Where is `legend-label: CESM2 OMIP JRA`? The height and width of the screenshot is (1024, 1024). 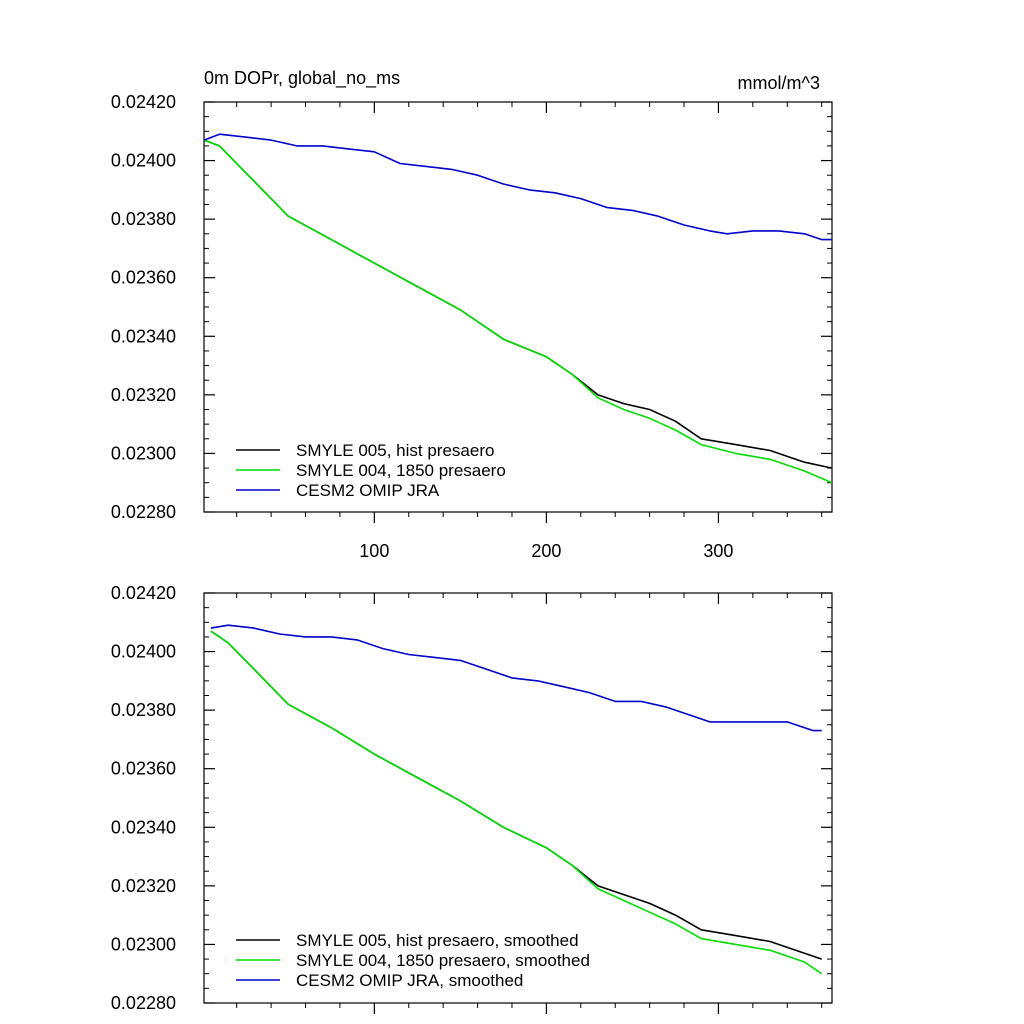 legend-label: CESM2 OMIP JRA is located at coordinates (368, 490).